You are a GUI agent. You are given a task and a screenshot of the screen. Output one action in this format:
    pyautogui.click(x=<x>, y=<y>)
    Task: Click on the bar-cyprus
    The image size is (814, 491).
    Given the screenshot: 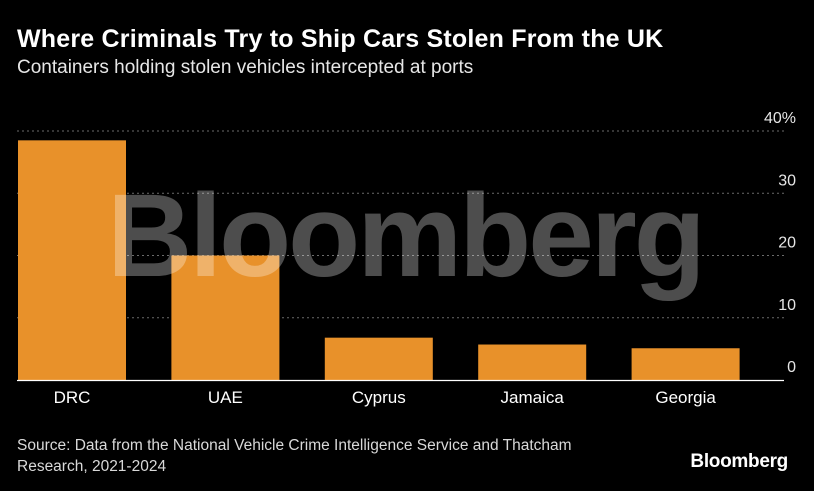 What is the action you would take?
    pyautogui.click(x=378, y=358)
    